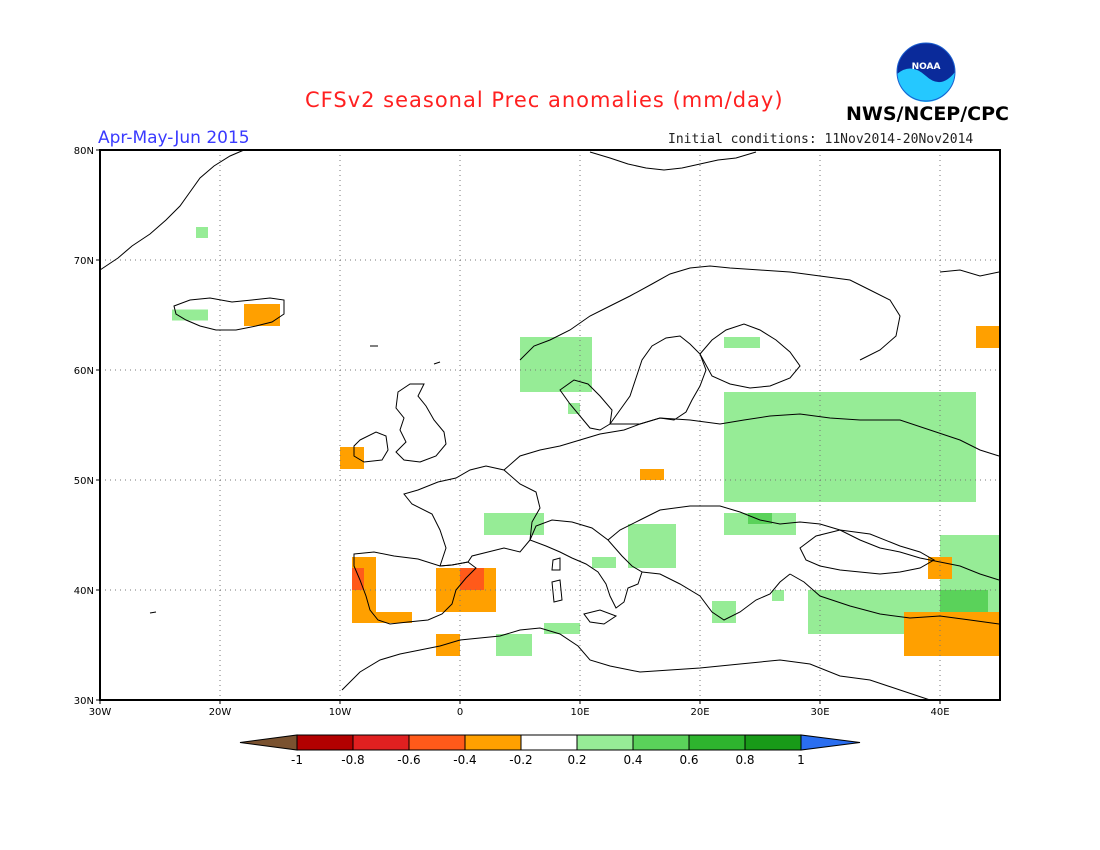  What do you see at coordinates (744, 760) in the screenshot?
I see `colorbar-label: 0.8` at bounding box center [744, 760].